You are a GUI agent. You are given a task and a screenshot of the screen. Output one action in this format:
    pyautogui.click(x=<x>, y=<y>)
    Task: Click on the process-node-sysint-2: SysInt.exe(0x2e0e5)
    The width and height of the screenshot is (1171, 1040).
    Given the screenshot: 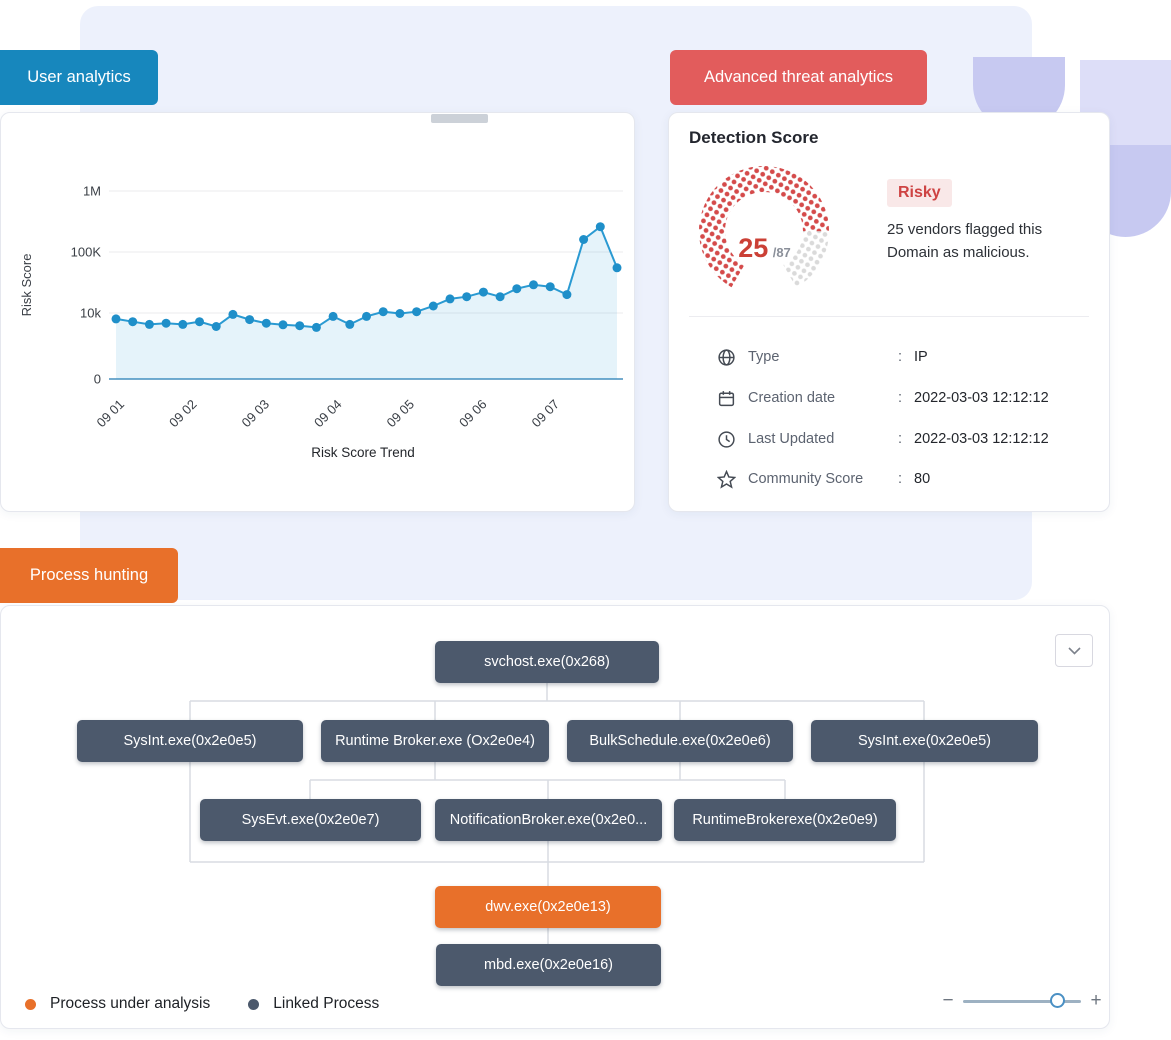 What is the action you would take?
    pyautogui.click(x=924, y=741)
    